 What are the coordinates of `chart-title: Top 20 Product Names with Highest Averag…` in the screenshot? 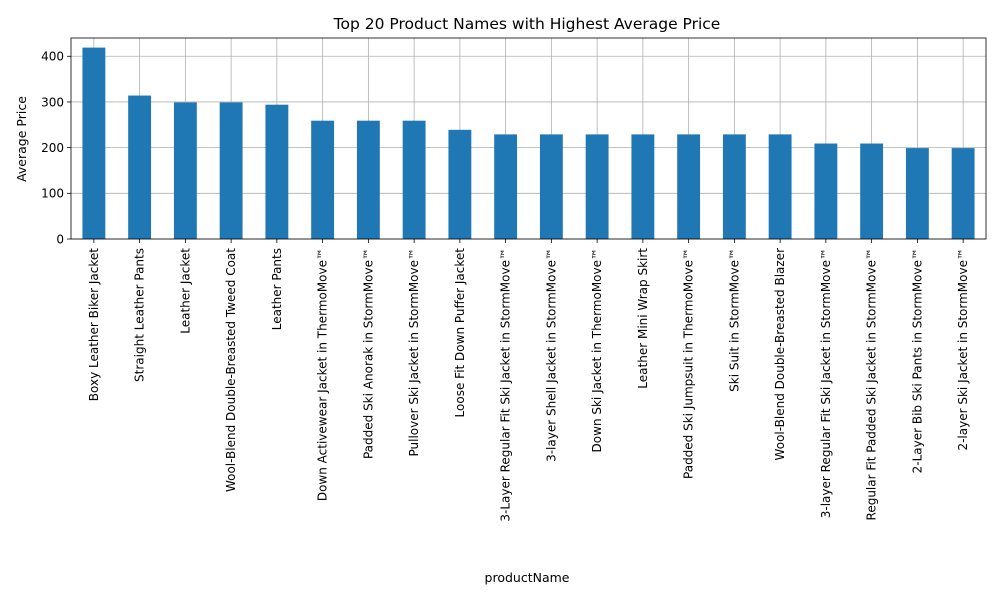 It's located at (527, 24).